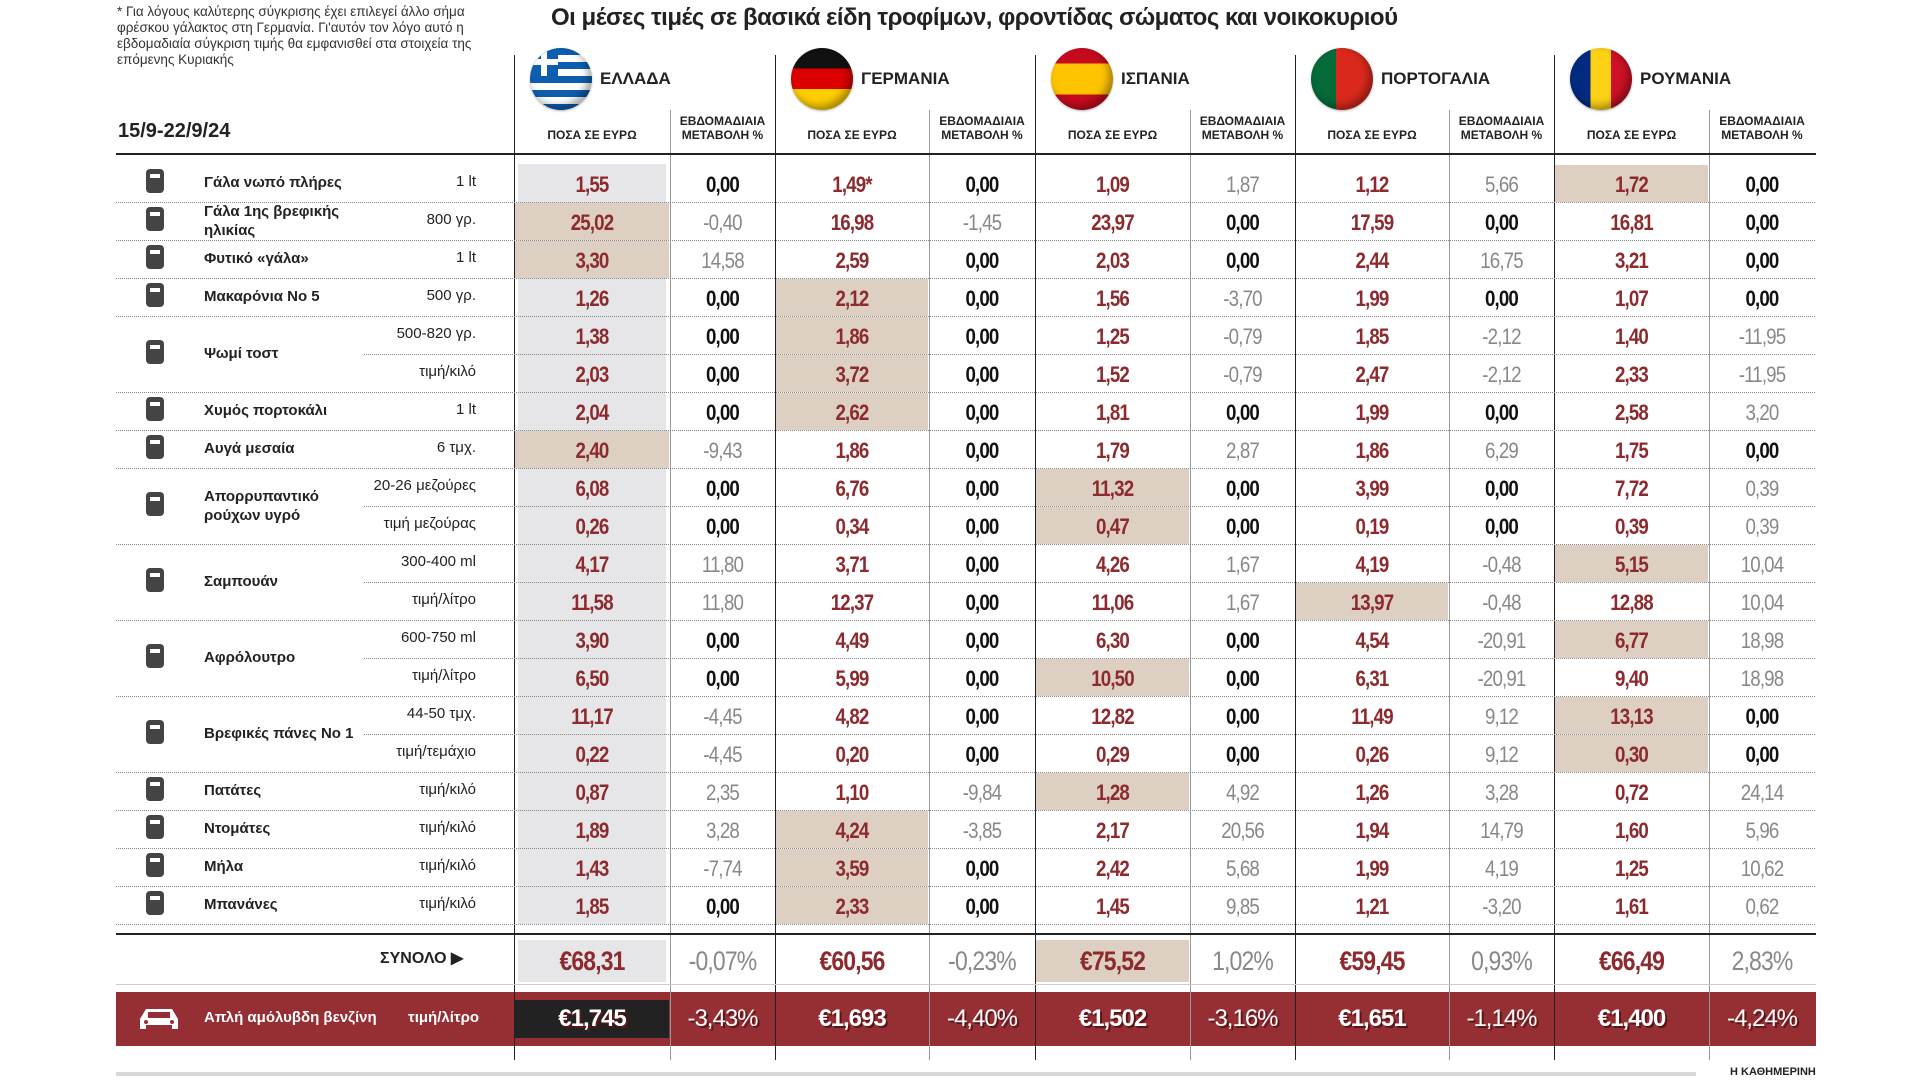 Image resolution: width=1920 pixels, height=1080 pixels. I want to click on apple-icon, so click(155, 865).